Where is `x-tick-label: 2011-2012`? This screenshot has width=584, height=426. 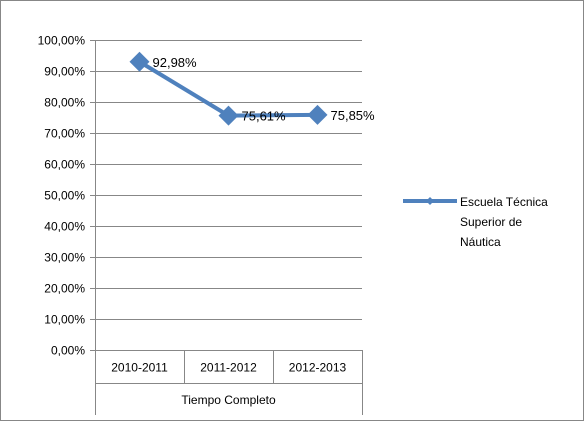 x-tick-label: 2011-2012 is located at coordinates (228, 368).